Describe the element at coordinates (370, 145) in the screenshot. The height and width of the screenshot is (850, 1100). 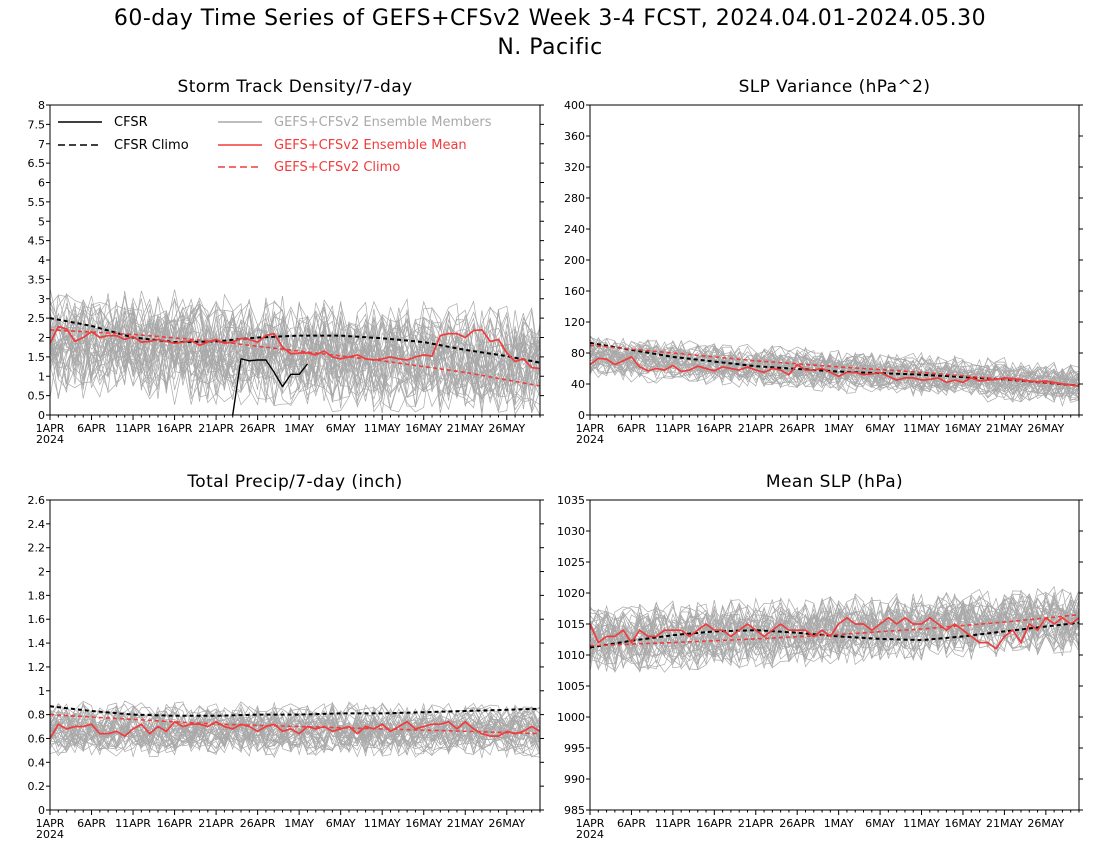
I see `legend-ens-mean-label: GEFS+CFSv2 Ensemble Mean` at that location.